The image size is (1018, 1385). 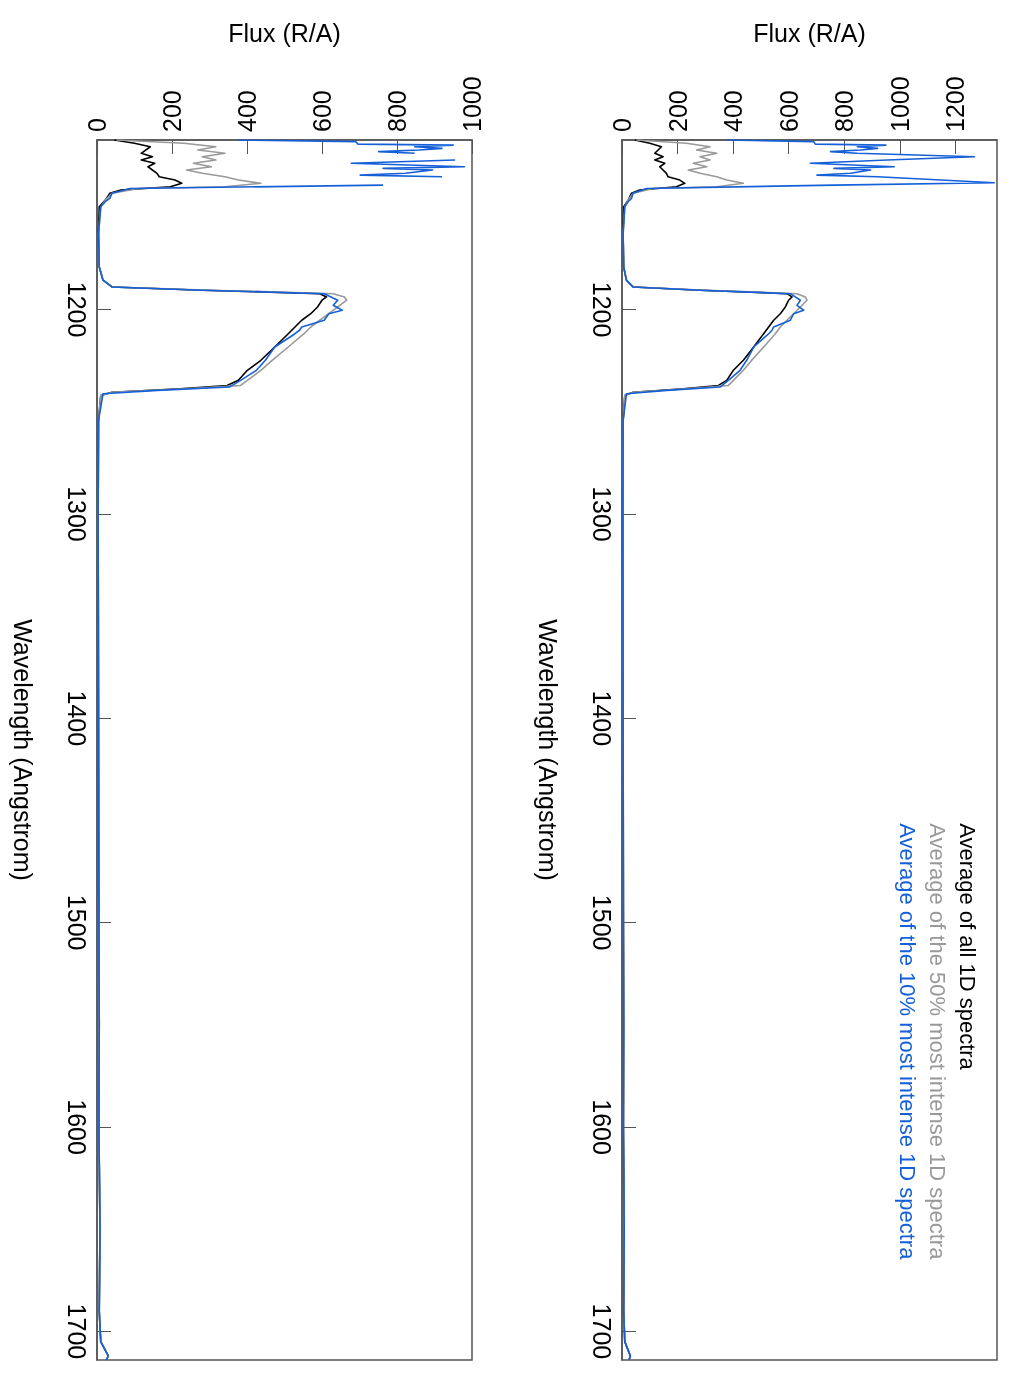 I want to click on text: Average of the 50% most intense 1D spectra, so click(x=937, y=1042).